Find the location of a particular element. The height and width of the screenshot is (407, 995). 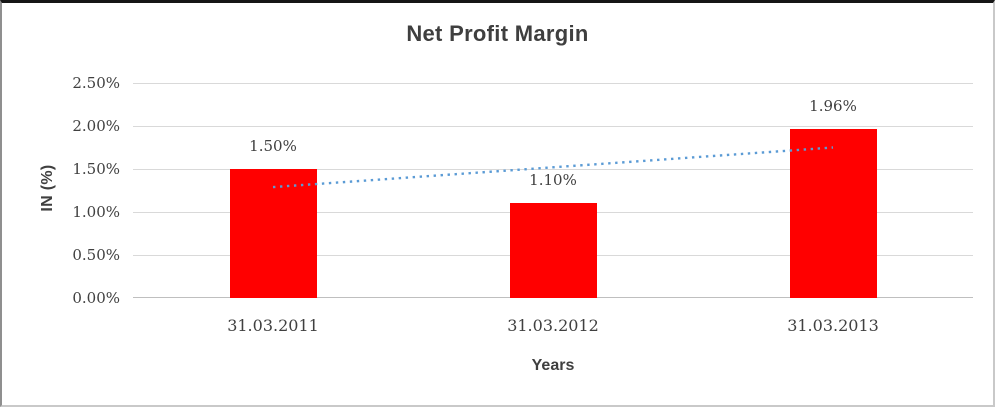

data-label: 1.10% is located at coordinates (553, 180).